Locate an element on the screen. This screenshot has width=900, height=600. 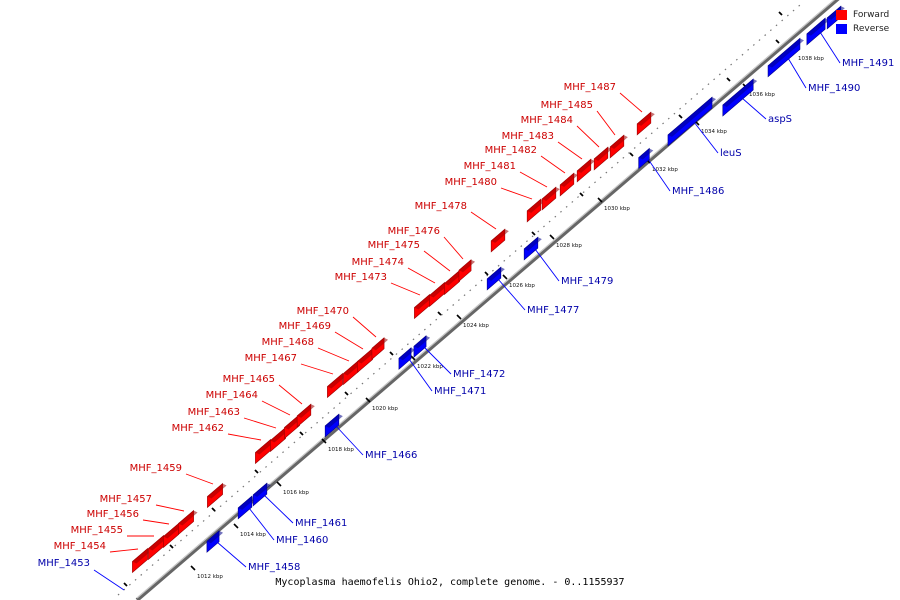
legend-reverse-label: Reverse is located at coordinates (871, 29).